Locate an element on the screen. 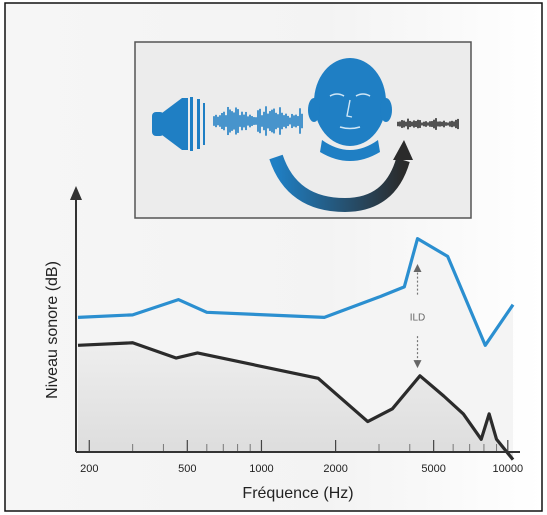  ild-annotation: ILD is located at coordinates (418, 316).